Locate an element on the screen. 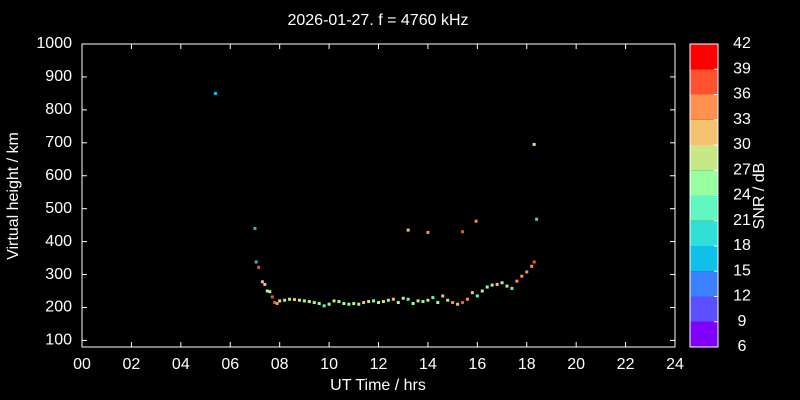  y-axis-label: Virtual height / km is located at coordinates (13, 196).